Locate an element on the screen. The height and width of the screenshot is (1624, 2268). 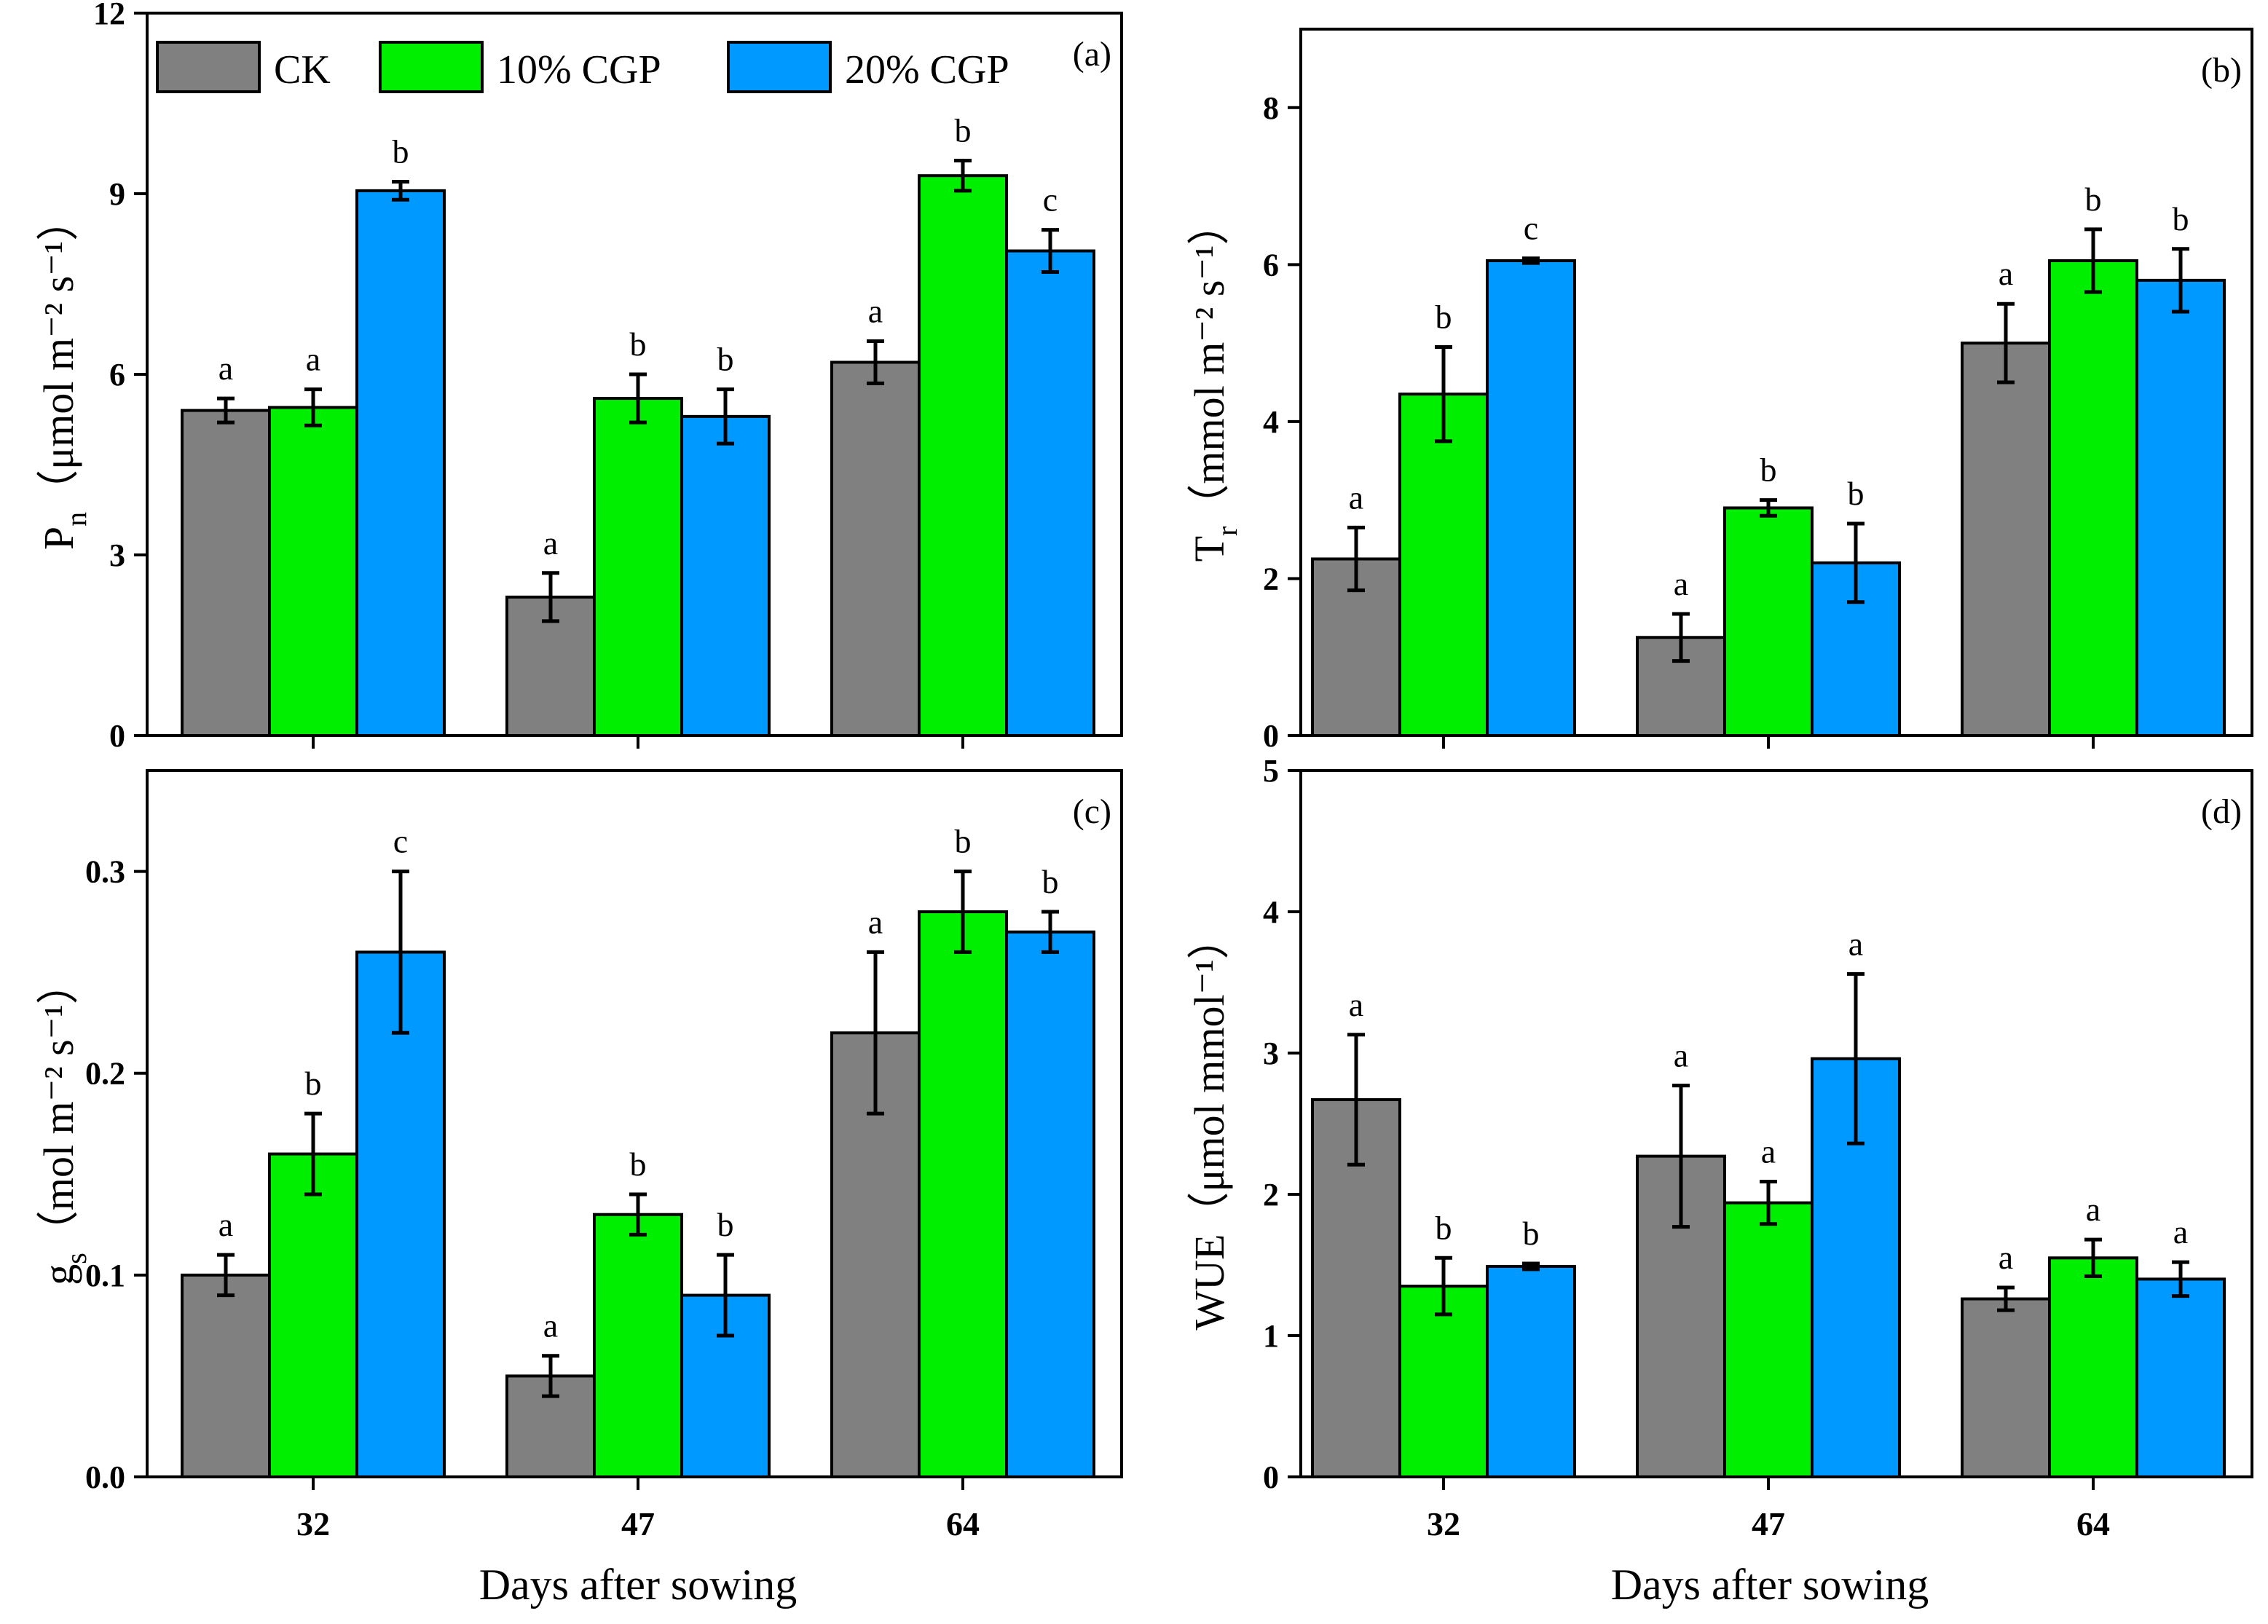
y-axis-title: Tr（mmol m⁻² s⁻¹） is located at coordinates (1214, 382).